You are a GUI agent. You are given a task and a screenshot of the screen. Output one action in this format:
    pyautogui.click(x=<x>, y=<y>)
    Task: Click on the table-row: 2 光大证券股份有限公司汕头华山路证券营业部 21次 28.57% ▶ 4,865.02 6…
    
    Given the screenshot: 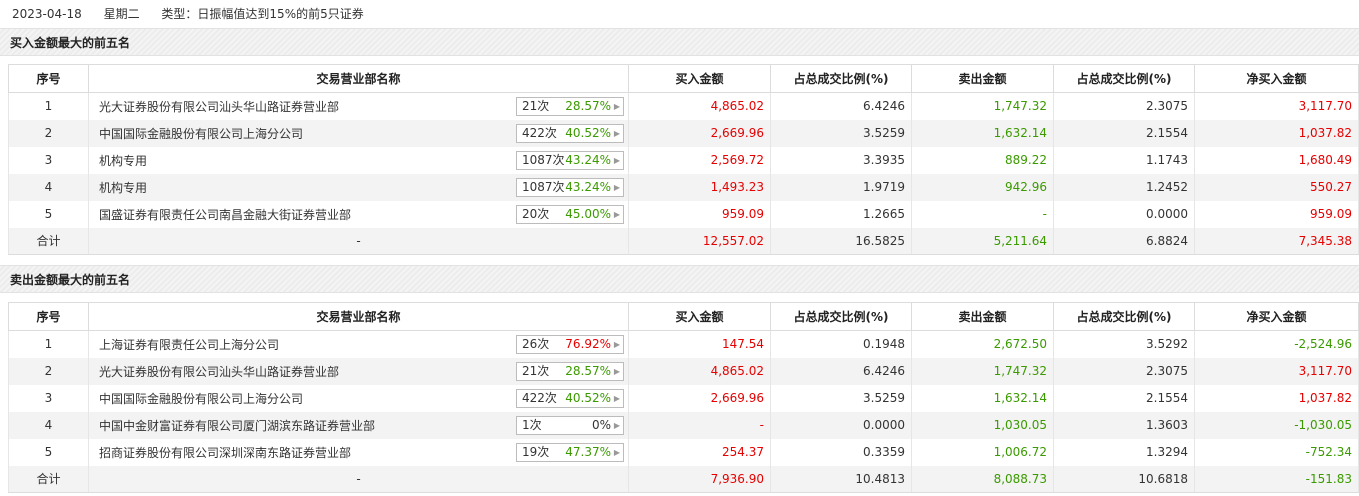 What is the action you would take?
    pyautogui.click(x=683, y=371)
    